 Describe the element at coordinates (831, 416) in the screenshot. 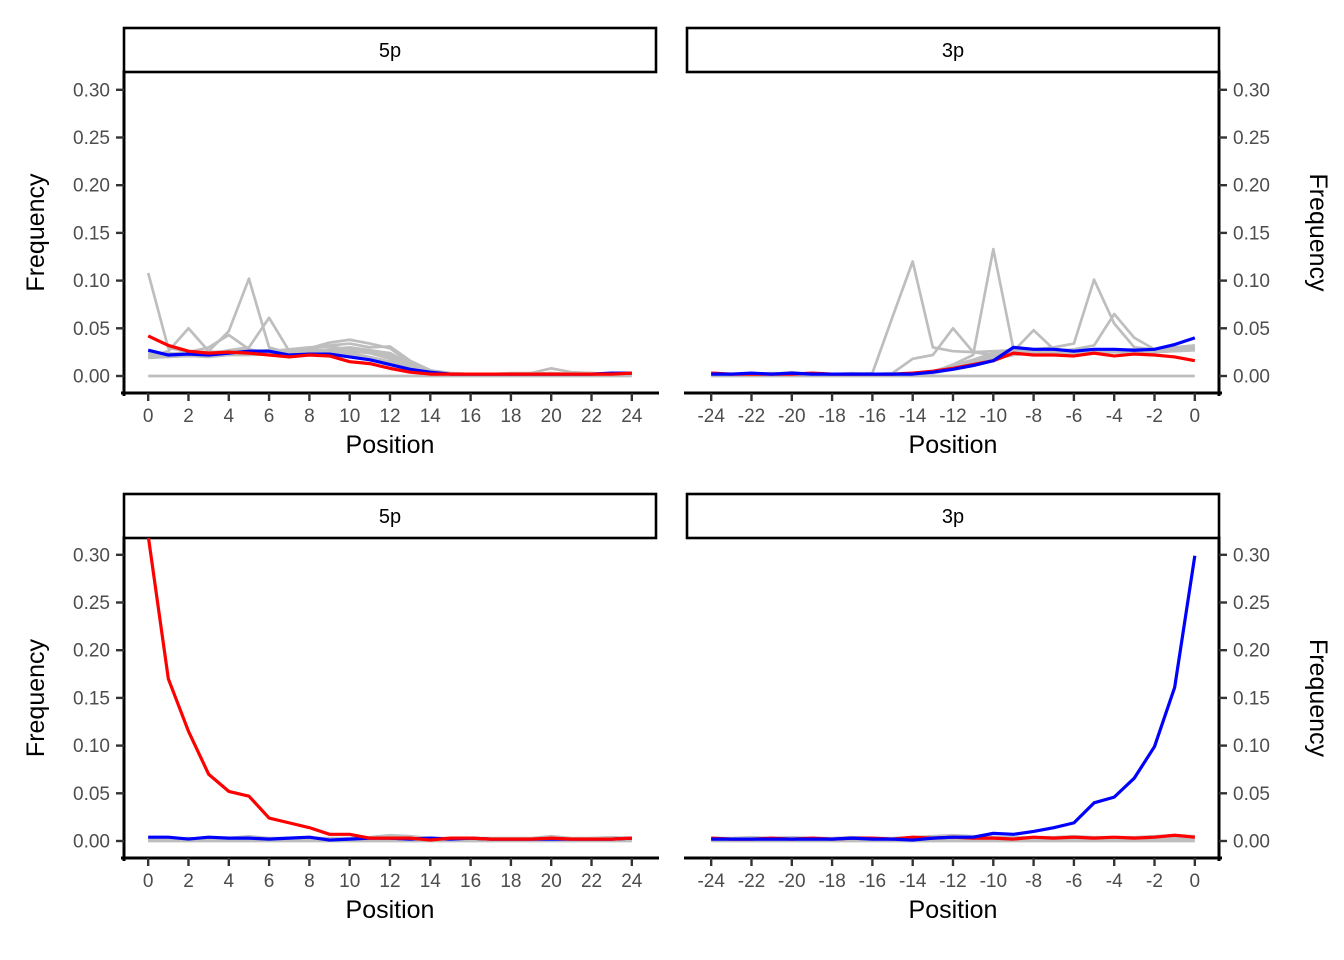

I see `x-tick-label: -18` at that location.